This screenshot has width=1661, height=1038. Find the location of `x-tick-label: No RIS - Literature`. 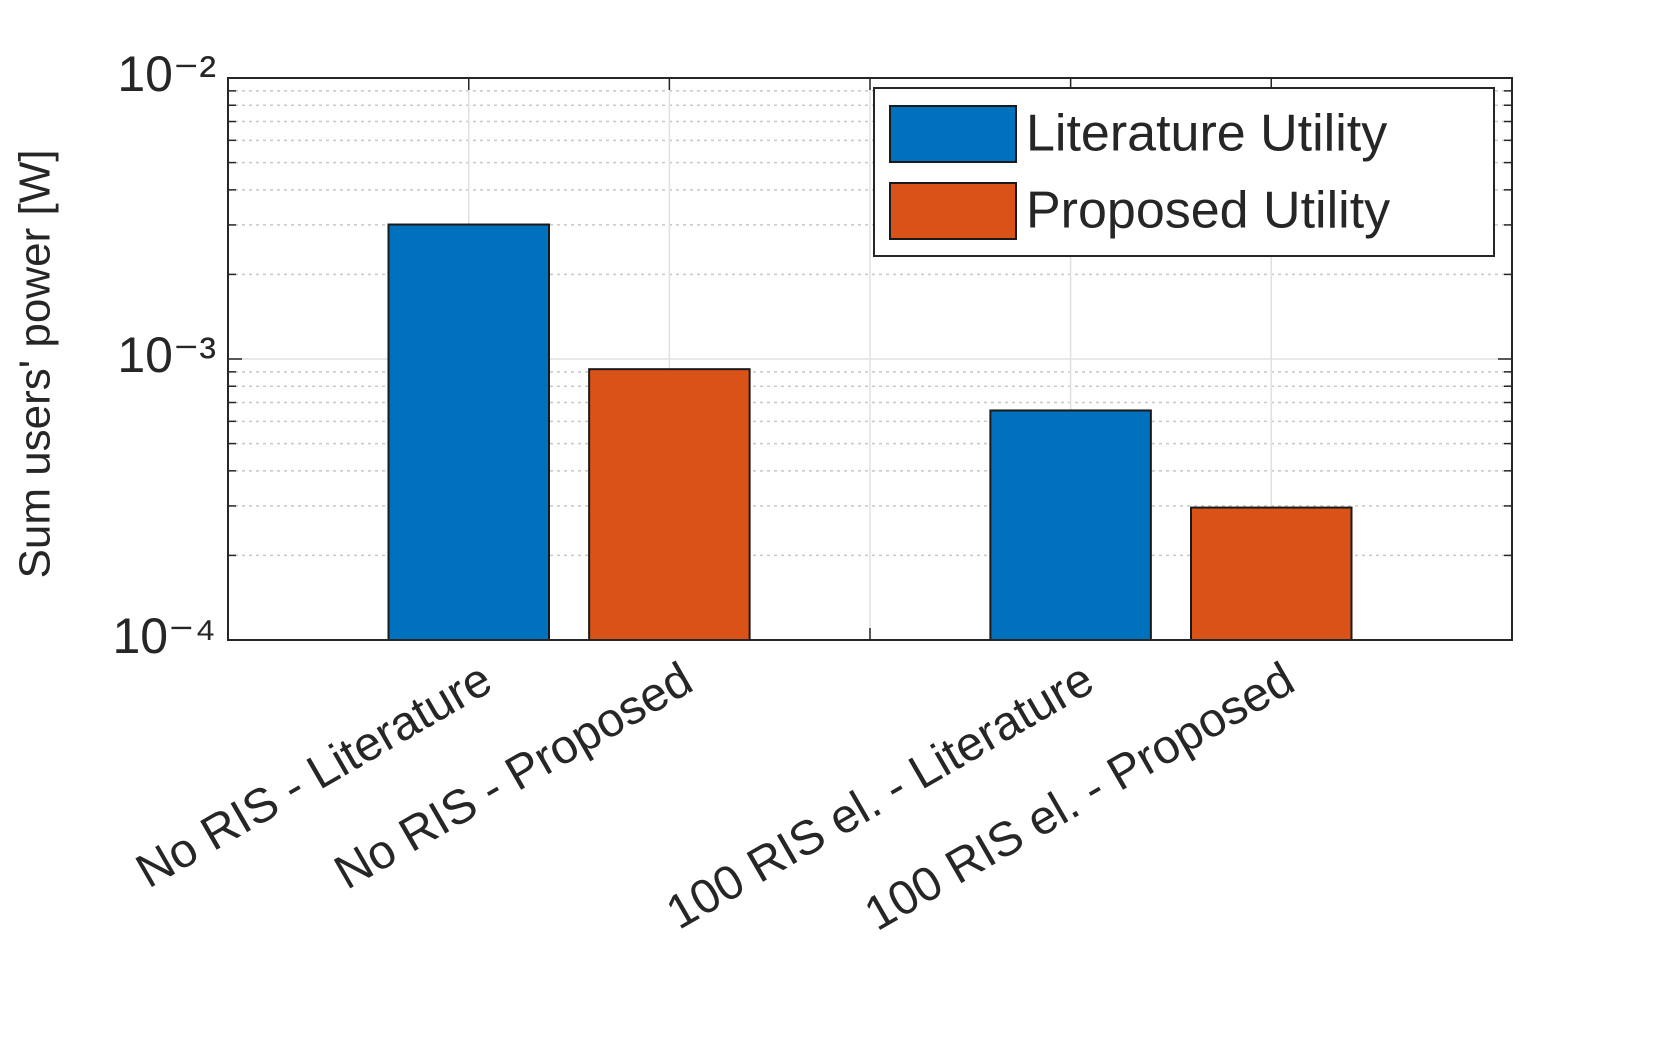

x-tick-label: No RIS - Literature is located at coordinates (314, 776).